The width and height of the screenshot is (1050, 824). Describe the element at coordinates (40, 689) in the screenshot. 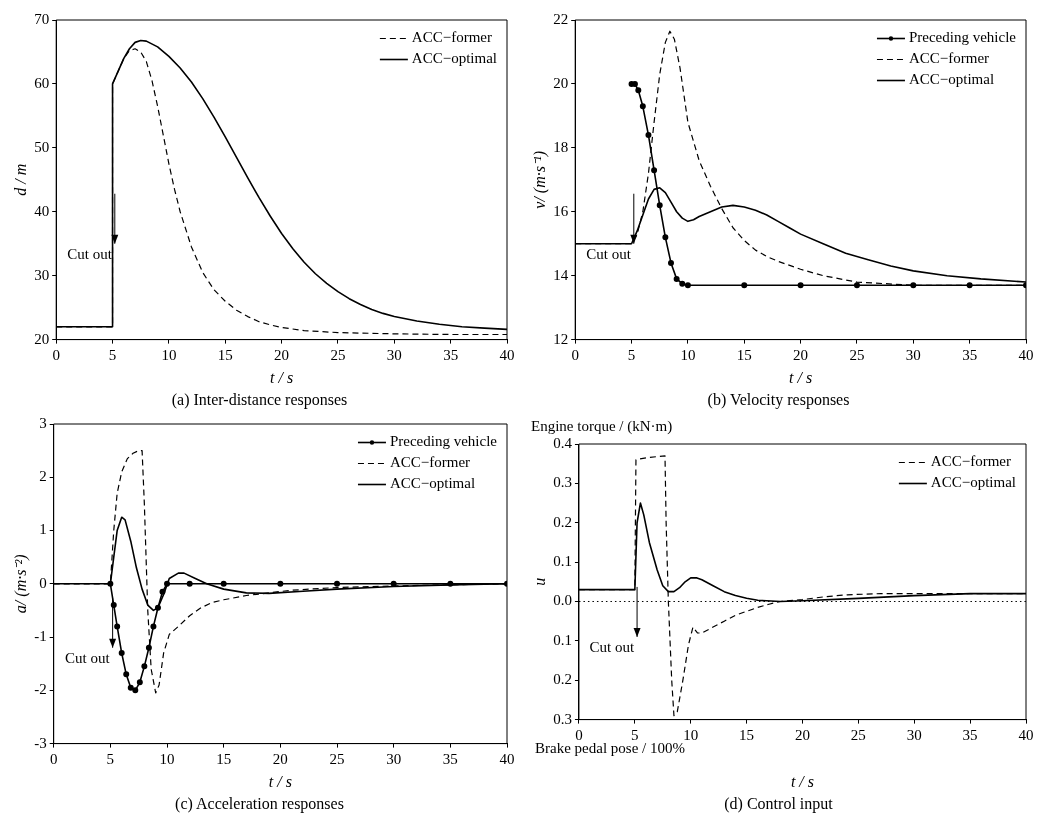

I see `y-tick-label: -2` at that location.